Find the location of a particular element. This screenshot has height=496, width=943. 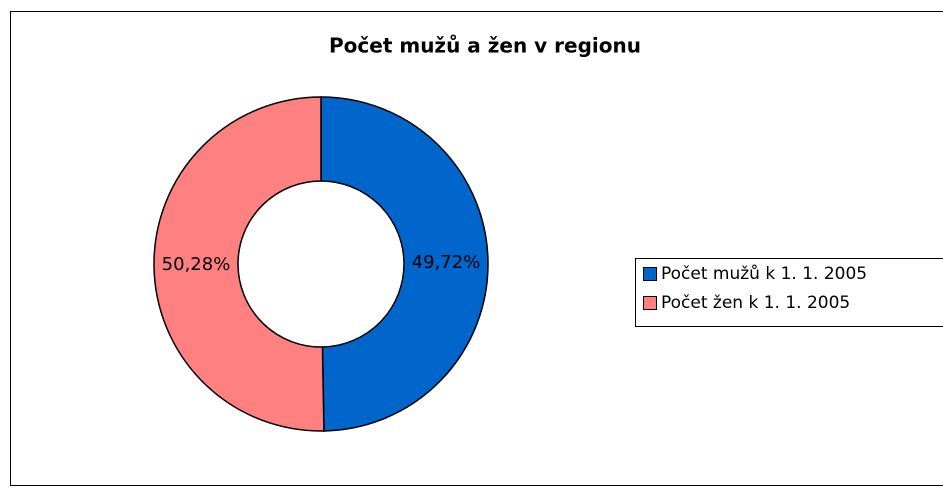

chart-title: Počet mužů a žen v regionu is located at coordinates (485, 46).